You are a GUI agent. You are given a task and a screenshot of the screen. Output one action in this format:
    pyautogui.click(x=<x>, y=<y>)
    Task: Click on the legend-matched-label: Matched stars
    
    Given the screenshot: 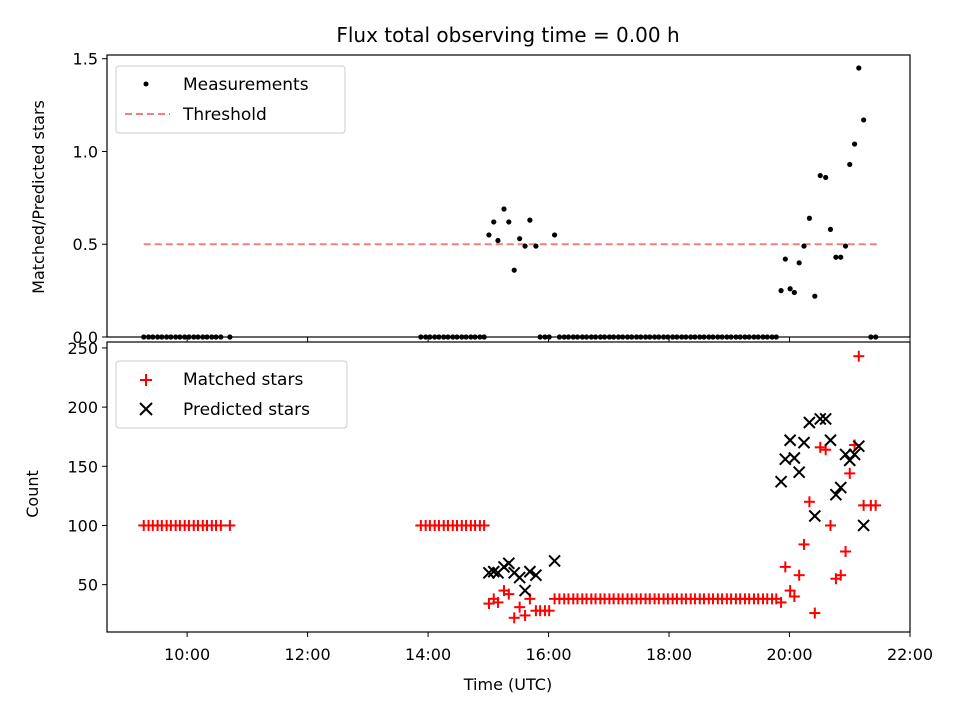 What is the action you would take?
    pyautogui.click(x=243, y=380)
    